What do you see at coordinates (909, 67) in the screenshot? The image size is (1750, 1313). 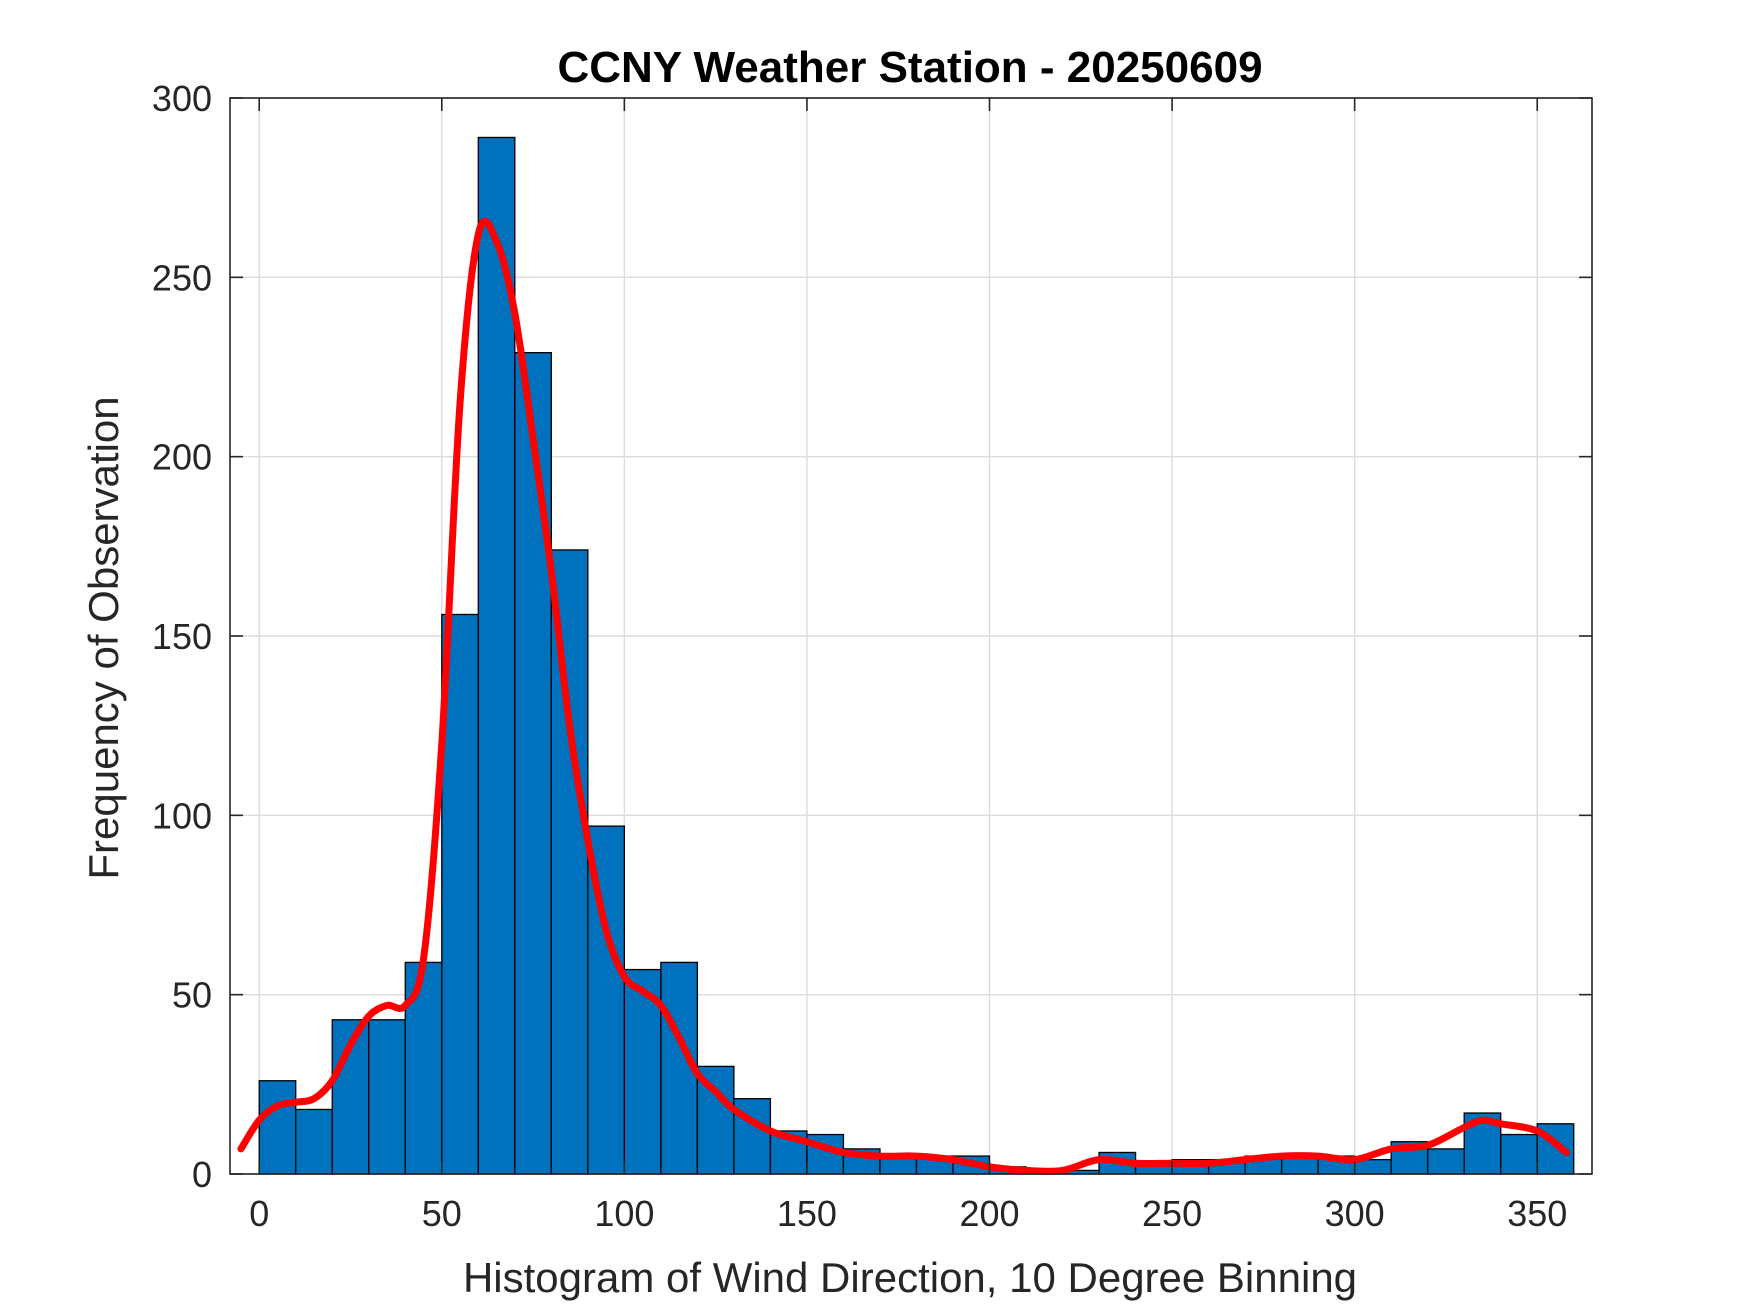 I see `chart-title: CCNY Weather Station - 20250609` at bounding box center [909, 67].